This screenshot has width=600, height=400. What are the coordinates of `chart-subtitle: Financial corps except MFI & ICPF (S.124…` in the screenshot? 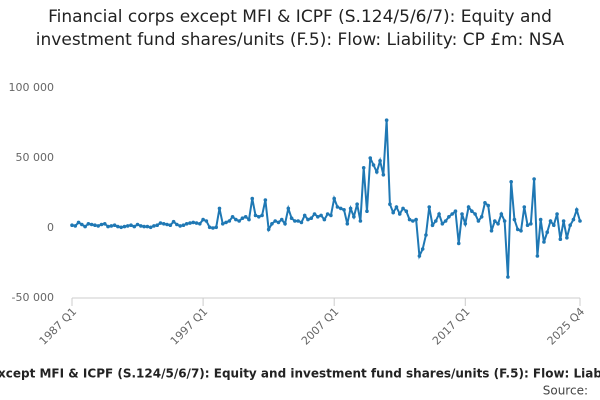 It's located at (300, 374).